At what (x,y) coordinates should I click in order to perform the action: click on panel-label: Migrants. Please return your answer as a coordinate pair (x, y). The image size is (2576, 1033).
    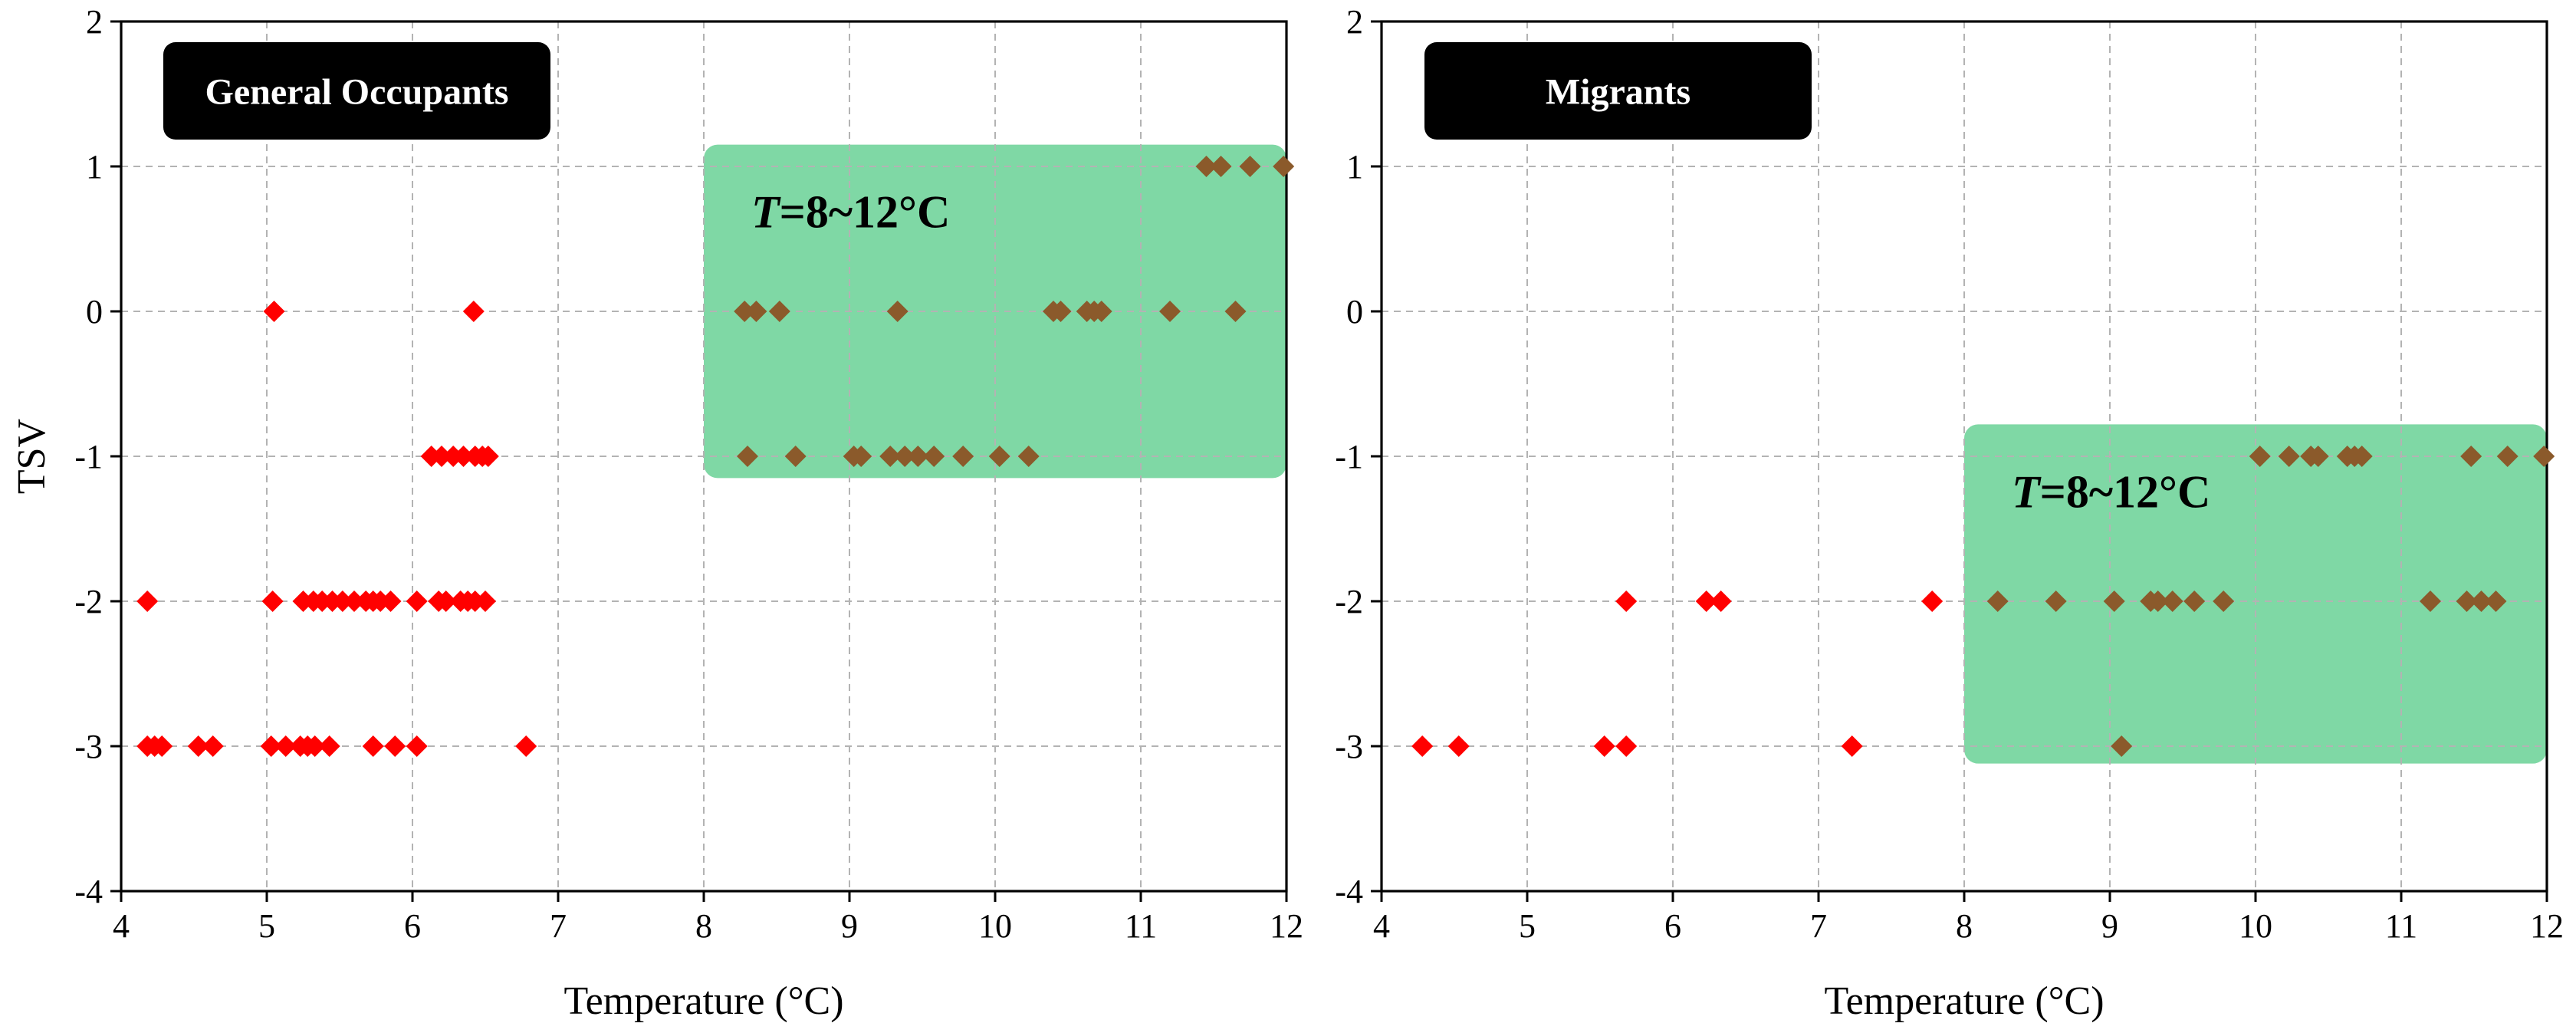
    Looking at the image, I should click on (1618, 92).